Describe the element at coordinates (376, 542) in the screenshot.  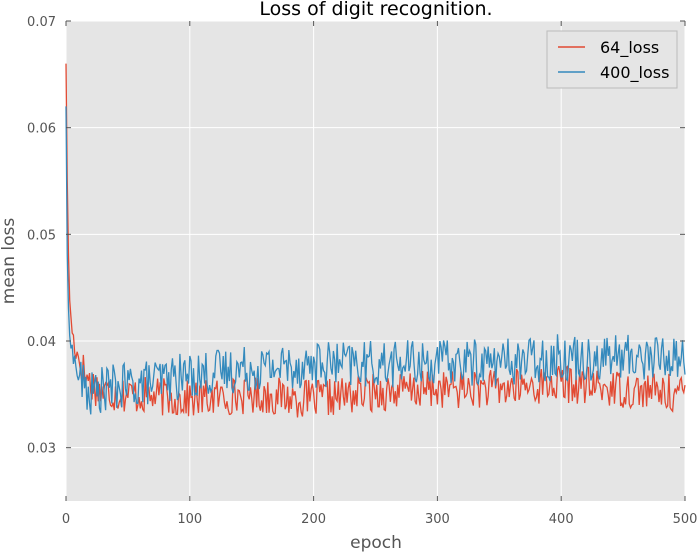
I see `x-axis-label: epoch` at that location.